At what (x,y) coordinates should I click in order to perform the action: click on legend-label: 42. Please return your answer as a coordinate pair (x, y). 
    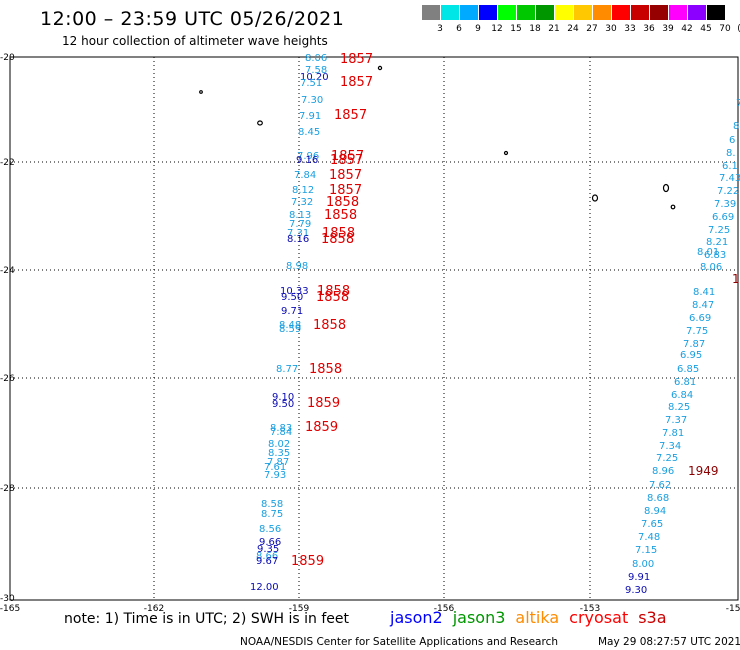
    Looking at the image, I should click on (687, 29).